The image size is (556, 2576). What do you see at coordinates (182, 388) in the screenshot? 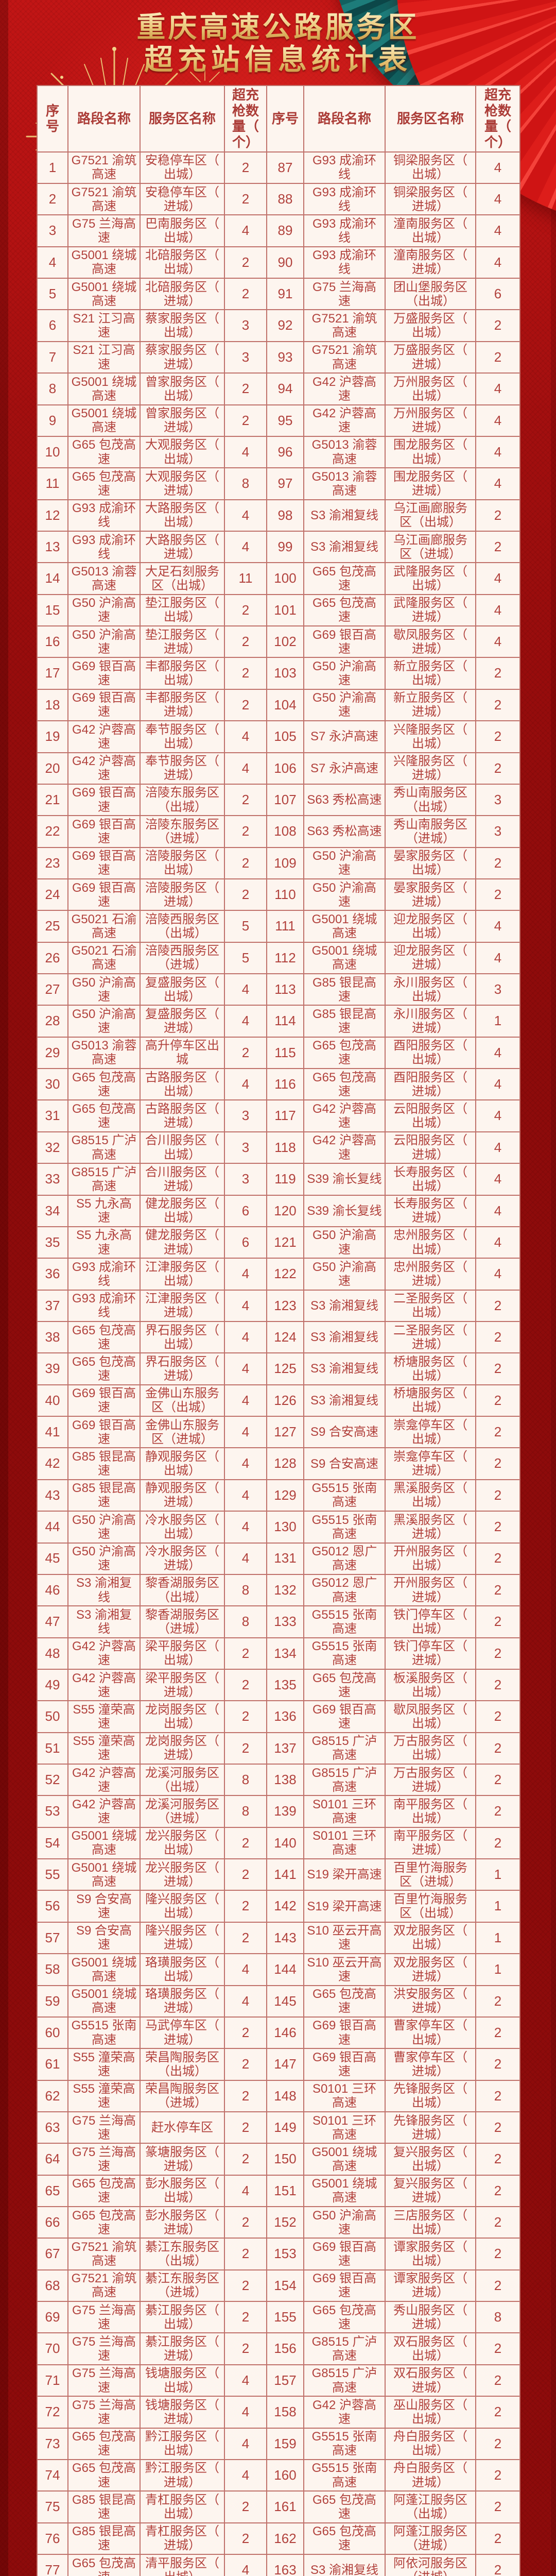
I see `area-name: 曾家服务区（出城）` at bounding box center [182, 388].